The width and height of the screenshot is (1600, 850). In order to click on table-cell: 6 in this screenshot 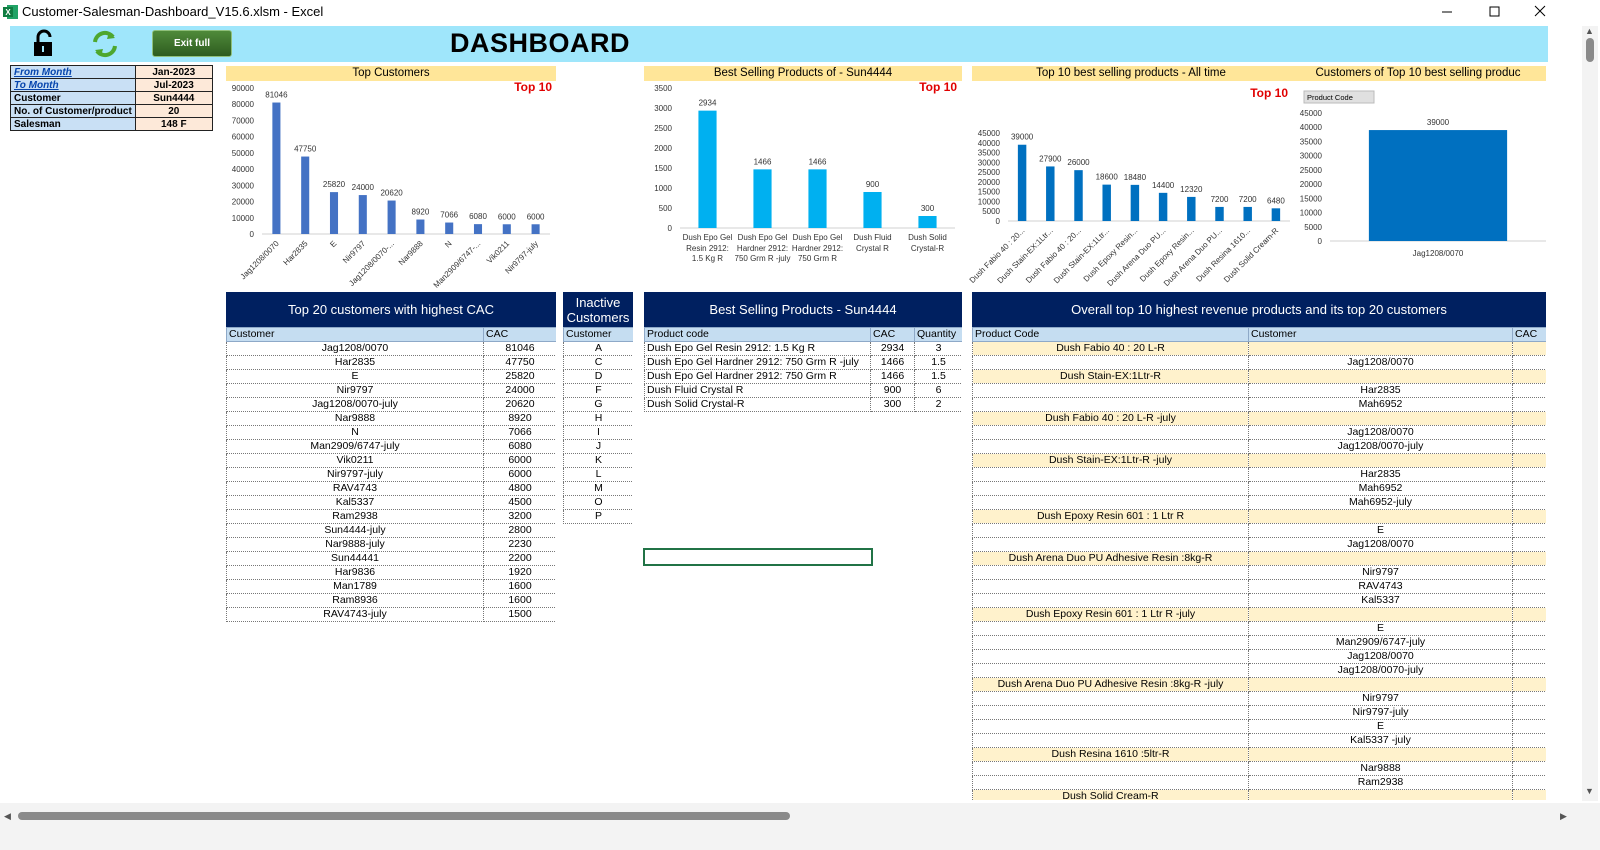, I will do `click(938, 390)`.